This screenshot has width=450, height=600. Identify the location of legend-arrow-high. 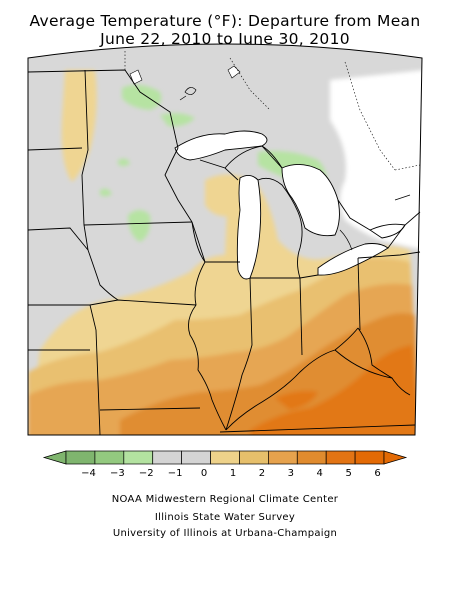
(395, 457).